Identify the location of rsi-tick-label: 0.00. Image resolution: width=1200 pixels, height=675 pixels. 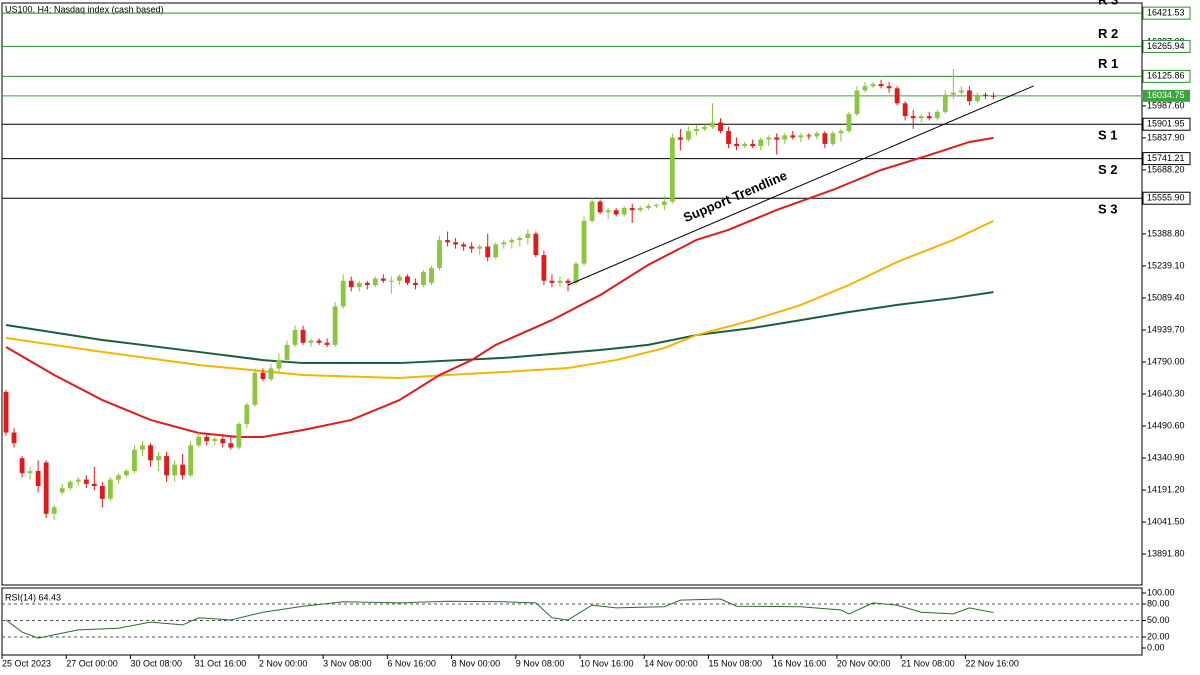
(1156, 647).